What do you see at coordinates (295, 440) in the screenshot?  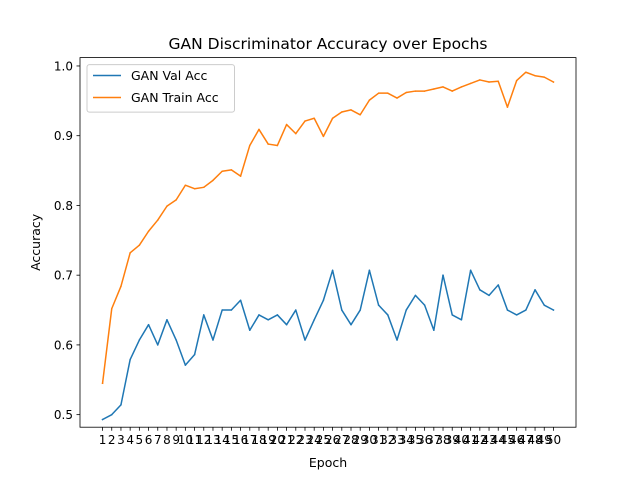 I see `x-tick-label: 22` at bounding box center [295, 440].